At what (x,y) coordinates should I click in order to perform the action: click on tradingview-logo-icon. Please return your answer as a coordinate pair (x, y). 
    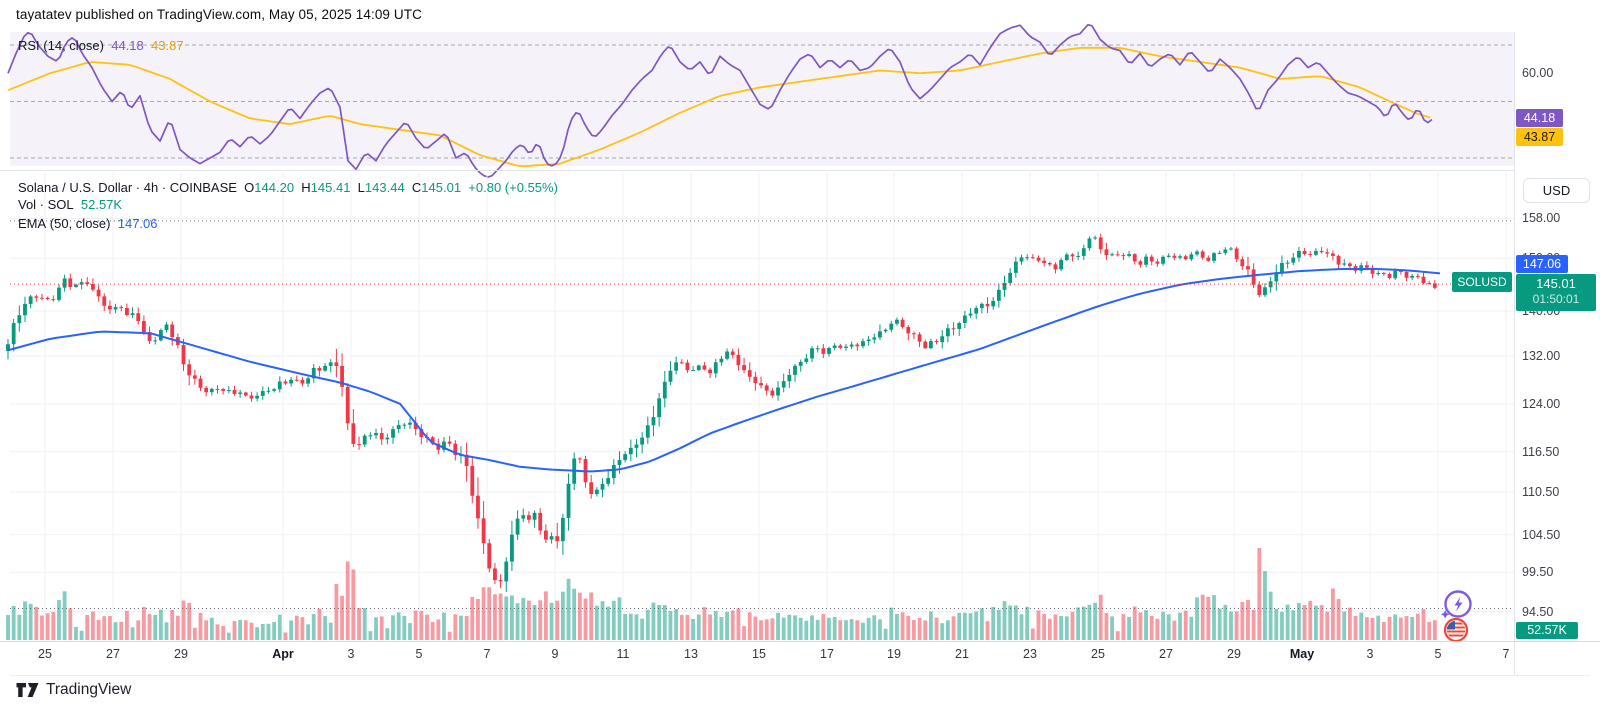
    Looking at the image, I should click on (27, 690).